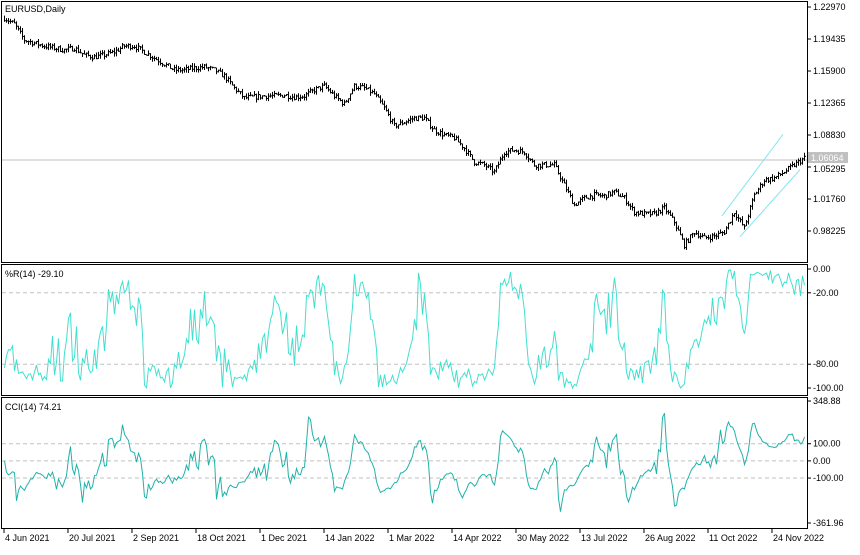  I want to click on wpr-tick-label: -80.00, so click(826, 364).